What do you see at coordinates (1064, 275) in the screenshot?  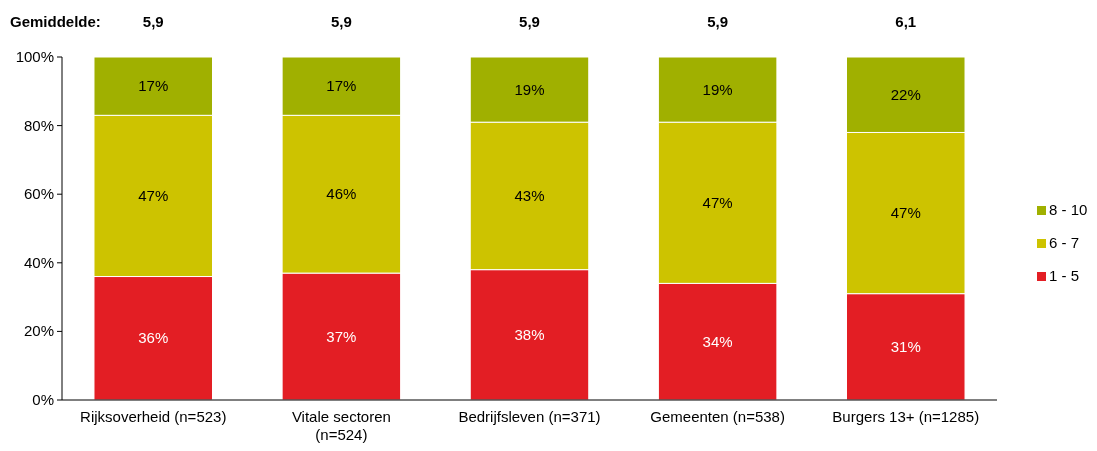 I see `legend-label: 1 - 5` at bounding box center [1064, 275].